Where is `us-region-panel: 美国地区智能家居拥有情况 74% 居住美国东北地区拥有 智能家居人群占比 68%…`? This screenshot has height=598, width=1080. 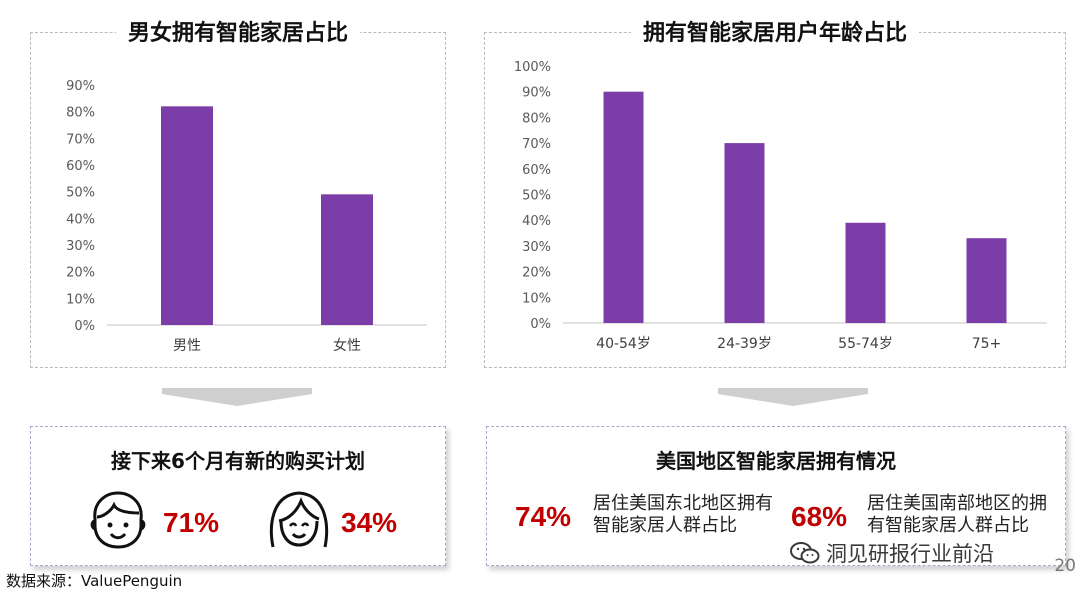 us-region-panel: 美国地区智能家居拥有情况 74% 居住美国东北地区拥有 智能家居人群占比 68%… is located at coordinates (776, 496).